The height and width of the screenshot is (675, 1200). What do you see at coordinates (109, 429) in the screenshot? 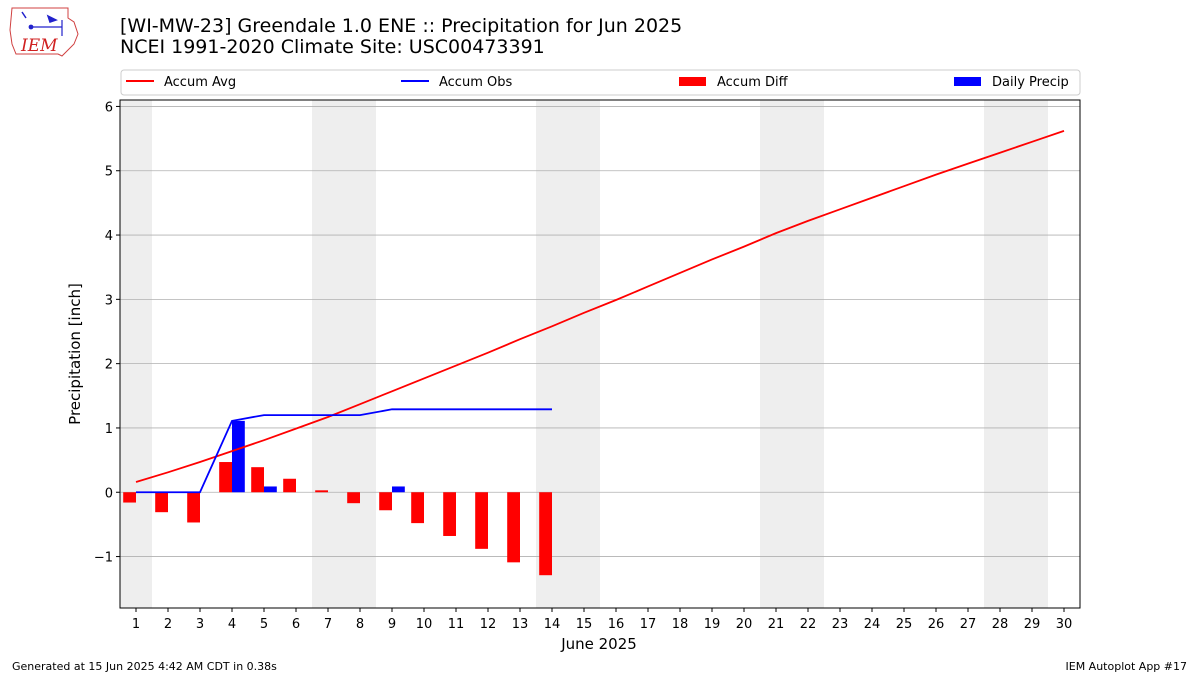
I see `y-tick-label-2: 1` at bounding box center [109, 429].